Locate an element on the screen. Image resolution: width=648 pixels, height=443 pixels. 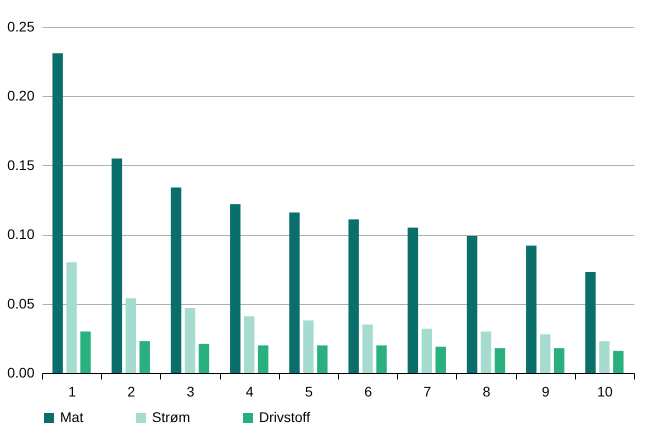
x-tick-label: 9 is located at coordinates (546, 392).